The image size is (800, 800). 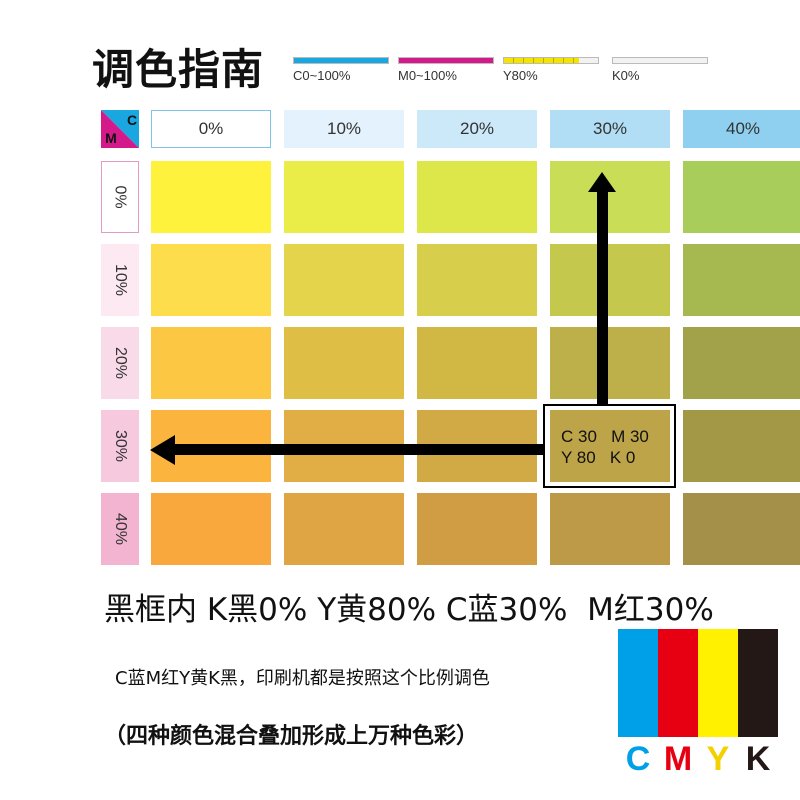 I want to click on row-header-label: 0%, so click(x=120, y=197).